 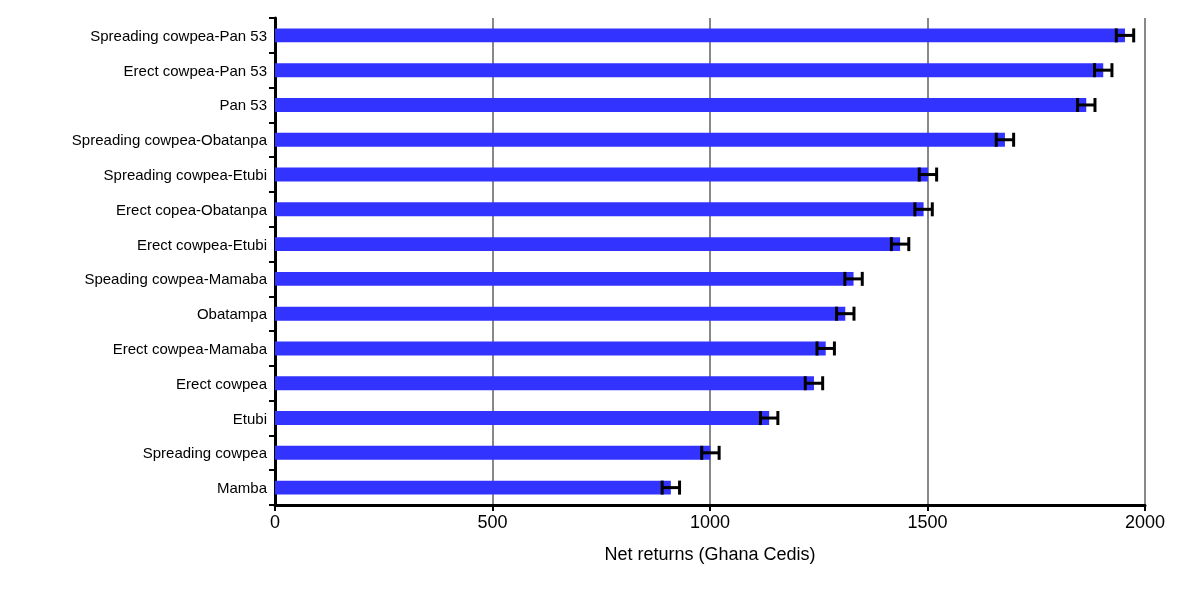 What do you see at coordinates (190, 348) in the screenshot?
I see `y-tick-label: Erect cowpea-Mamaba` at bounding box center [190, 348].